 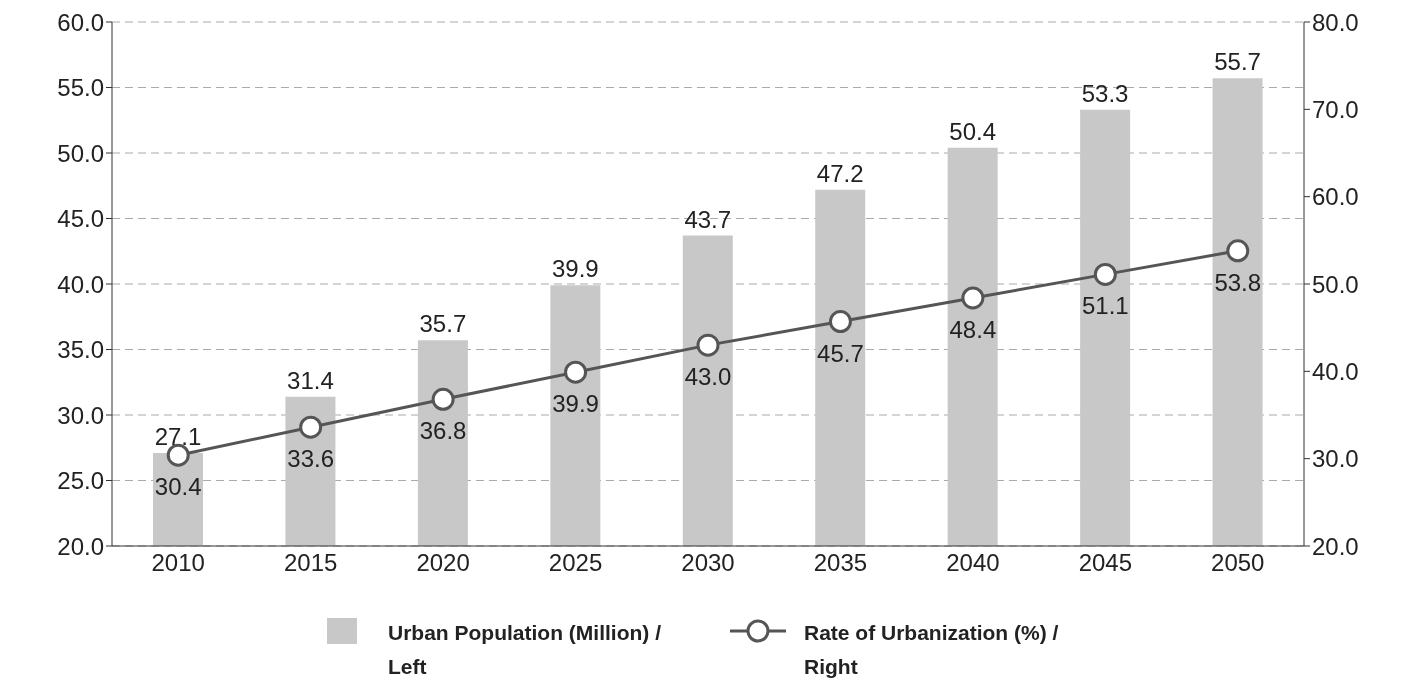 I want to click on data-label: 47.2, so click(x=840, y=173).